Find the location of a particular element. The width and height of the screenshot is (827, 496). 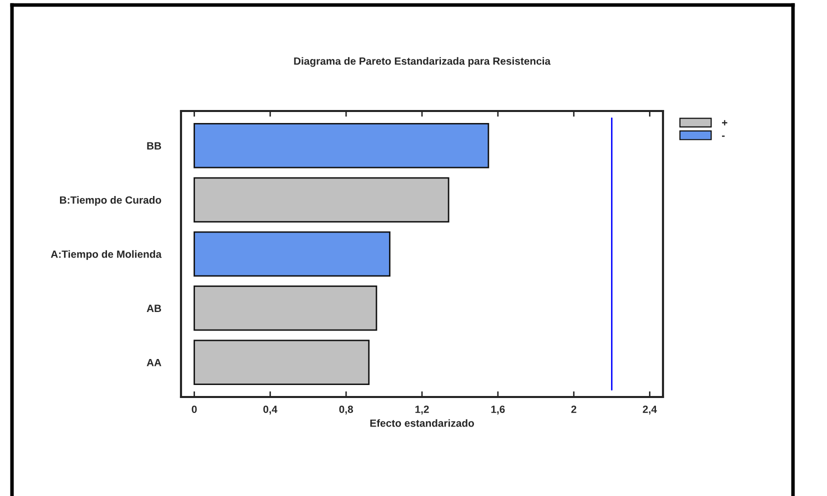

x-tick-label: 1,2 is located at coordinates (422, 410).